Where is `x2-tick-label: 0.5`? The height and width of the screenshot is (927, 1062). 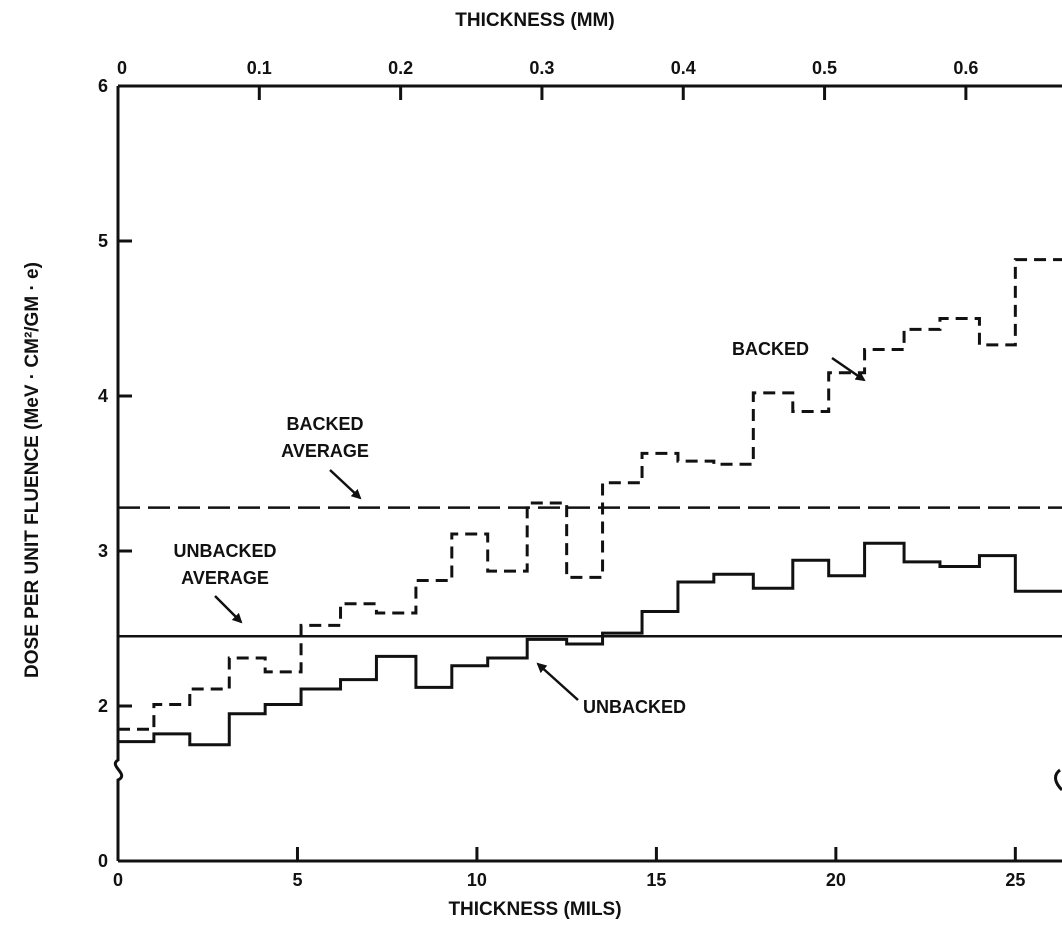 x2-tick-label: 0.5 is located at coordinates (824, 68).